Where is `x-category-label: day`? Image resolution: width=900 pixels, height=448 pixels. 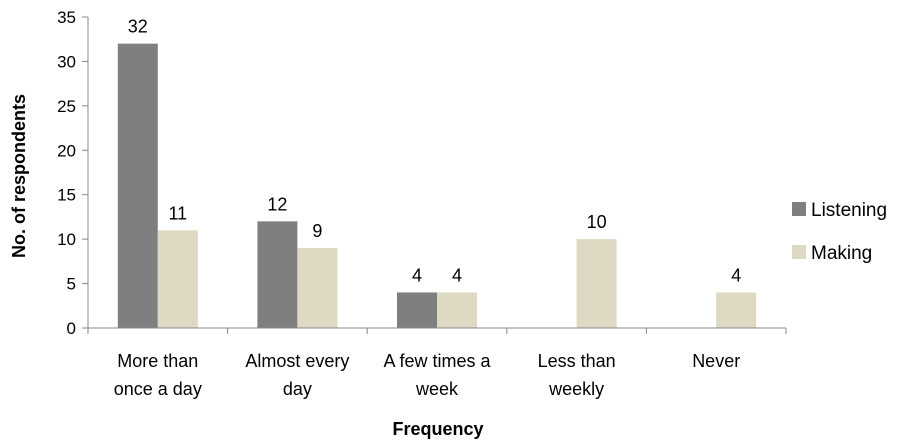 x-category-label: day is located at coordinates (297, 389).